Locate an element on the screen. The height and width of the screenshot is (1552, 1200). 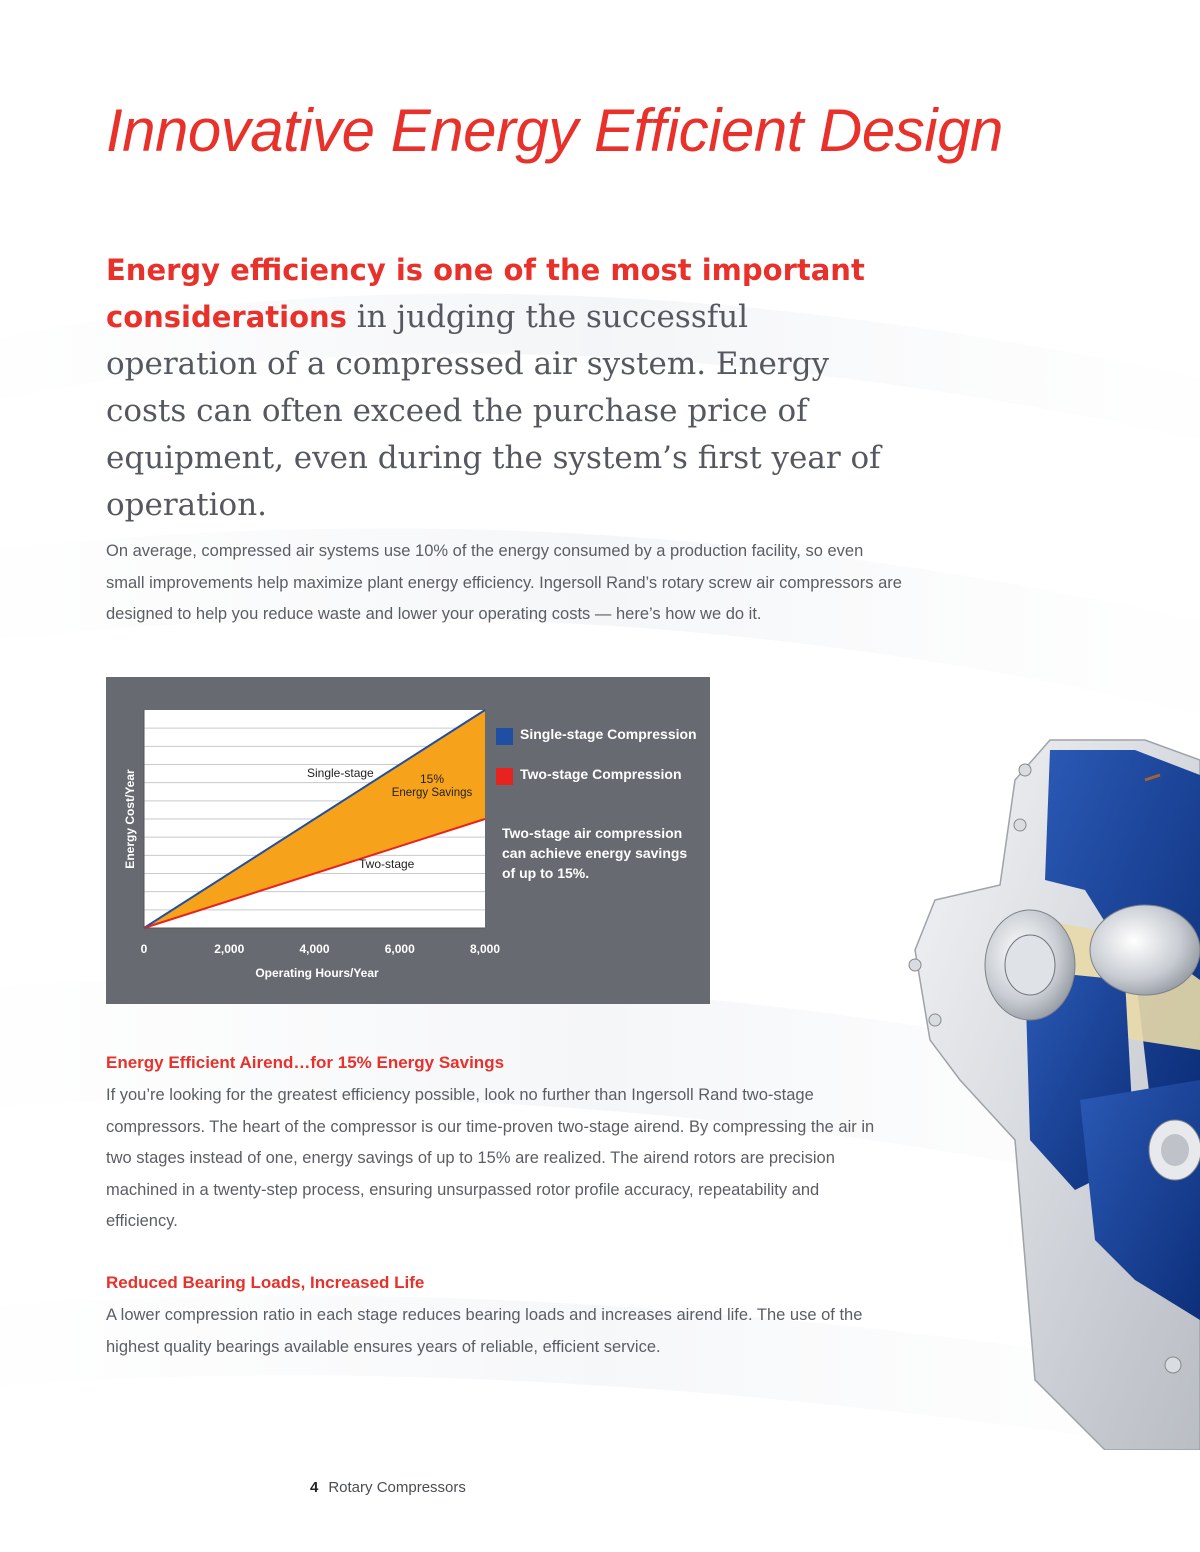
single-stage-line-label: Single-stage is located at coordinates (340, 773).